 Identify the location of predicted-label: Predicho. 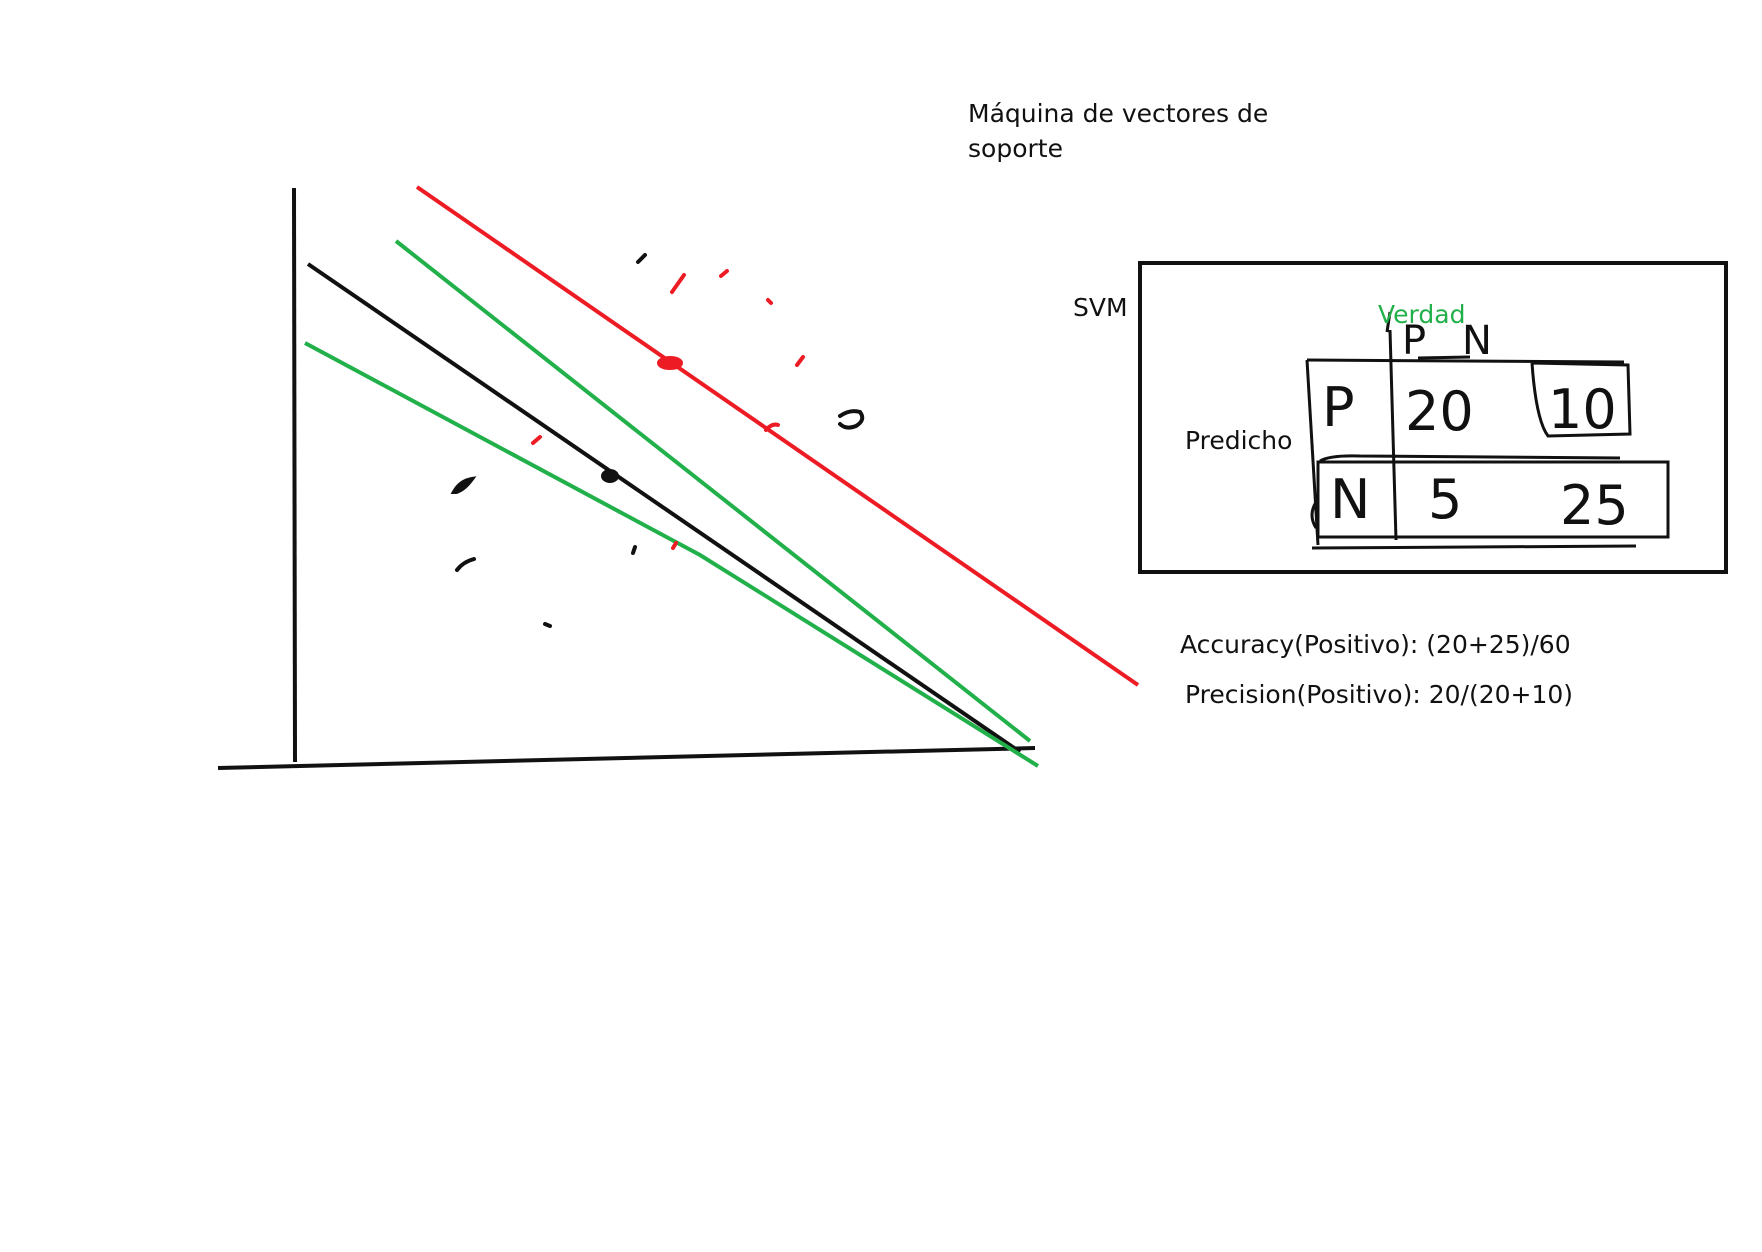
(1239, 440).